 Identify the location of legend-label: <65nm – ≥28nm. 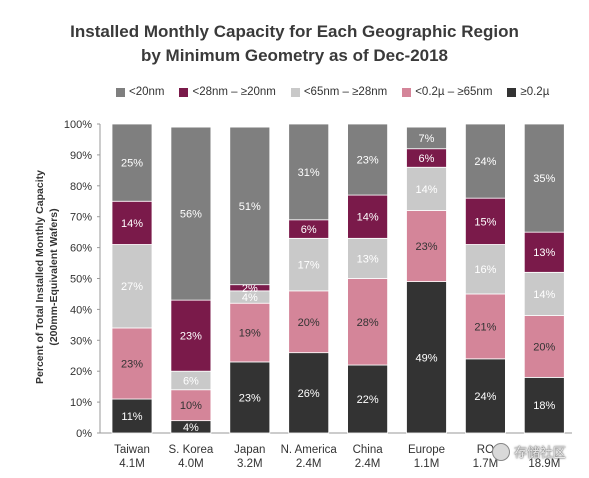
(345, 92).